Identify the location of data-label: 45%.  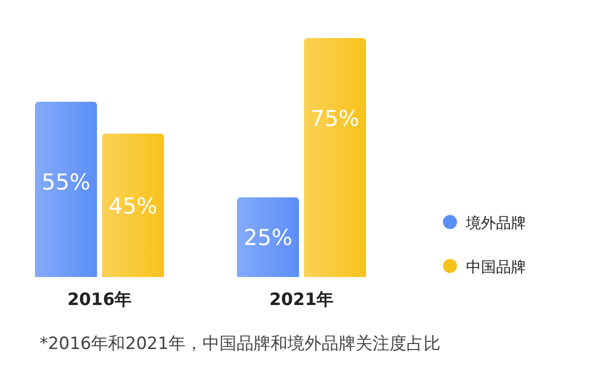
(133, 207).